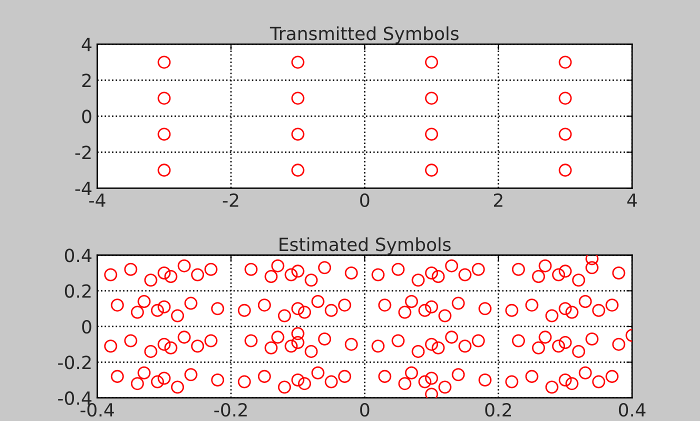  I want to click on y-tick-label: -4, so click(83, 189).